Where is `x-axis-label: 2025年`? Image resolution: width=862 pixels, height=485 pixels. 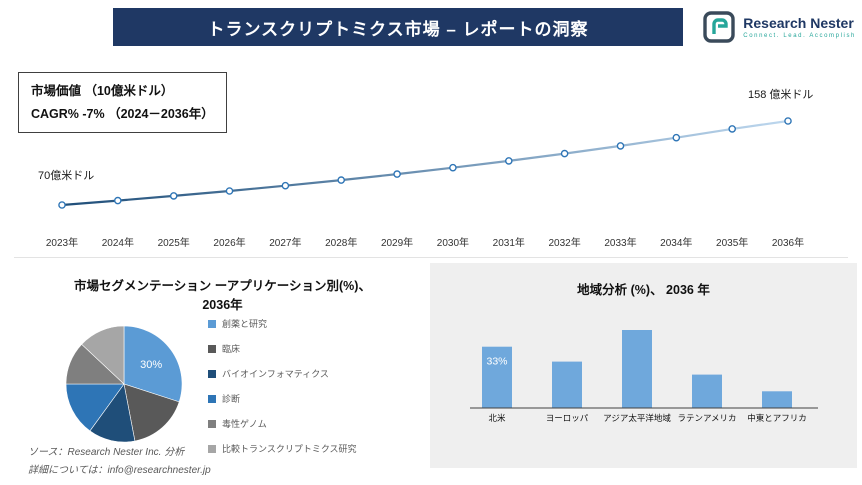 x-axis-label: 2025年 is located at coordinates (173, 243).